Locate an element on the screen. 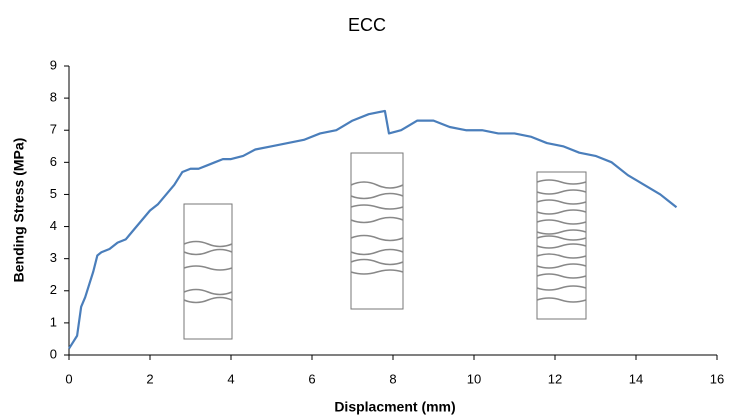 This screenshot has width=736, height=418. x-tick-label: 2 is located at coordinates (149, 378).